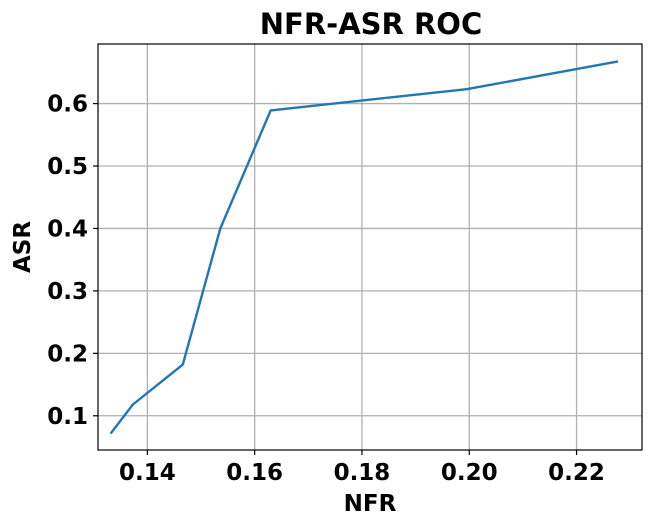  I want to click on x-axis-label: NFR, so click(370, 504).